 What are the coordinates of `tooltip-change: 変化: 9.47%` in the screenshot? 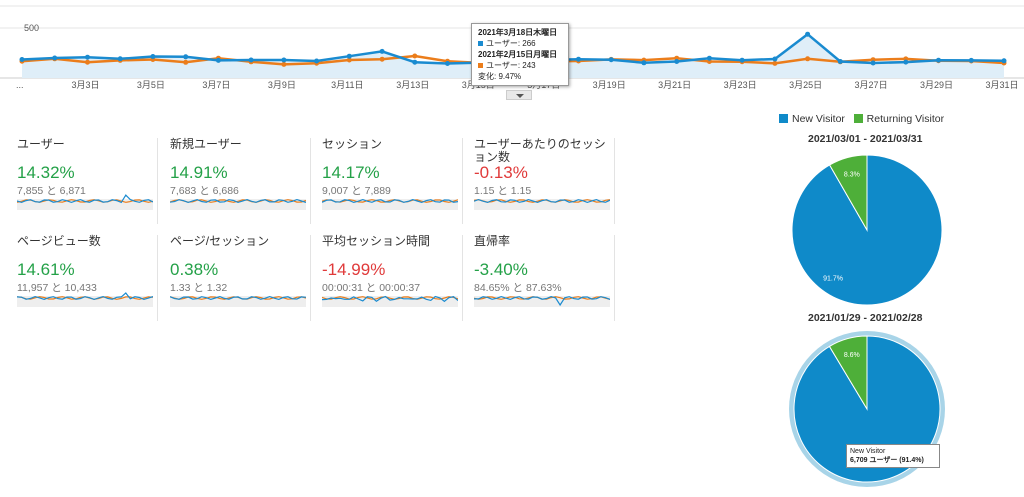 It's located at (500, 76).